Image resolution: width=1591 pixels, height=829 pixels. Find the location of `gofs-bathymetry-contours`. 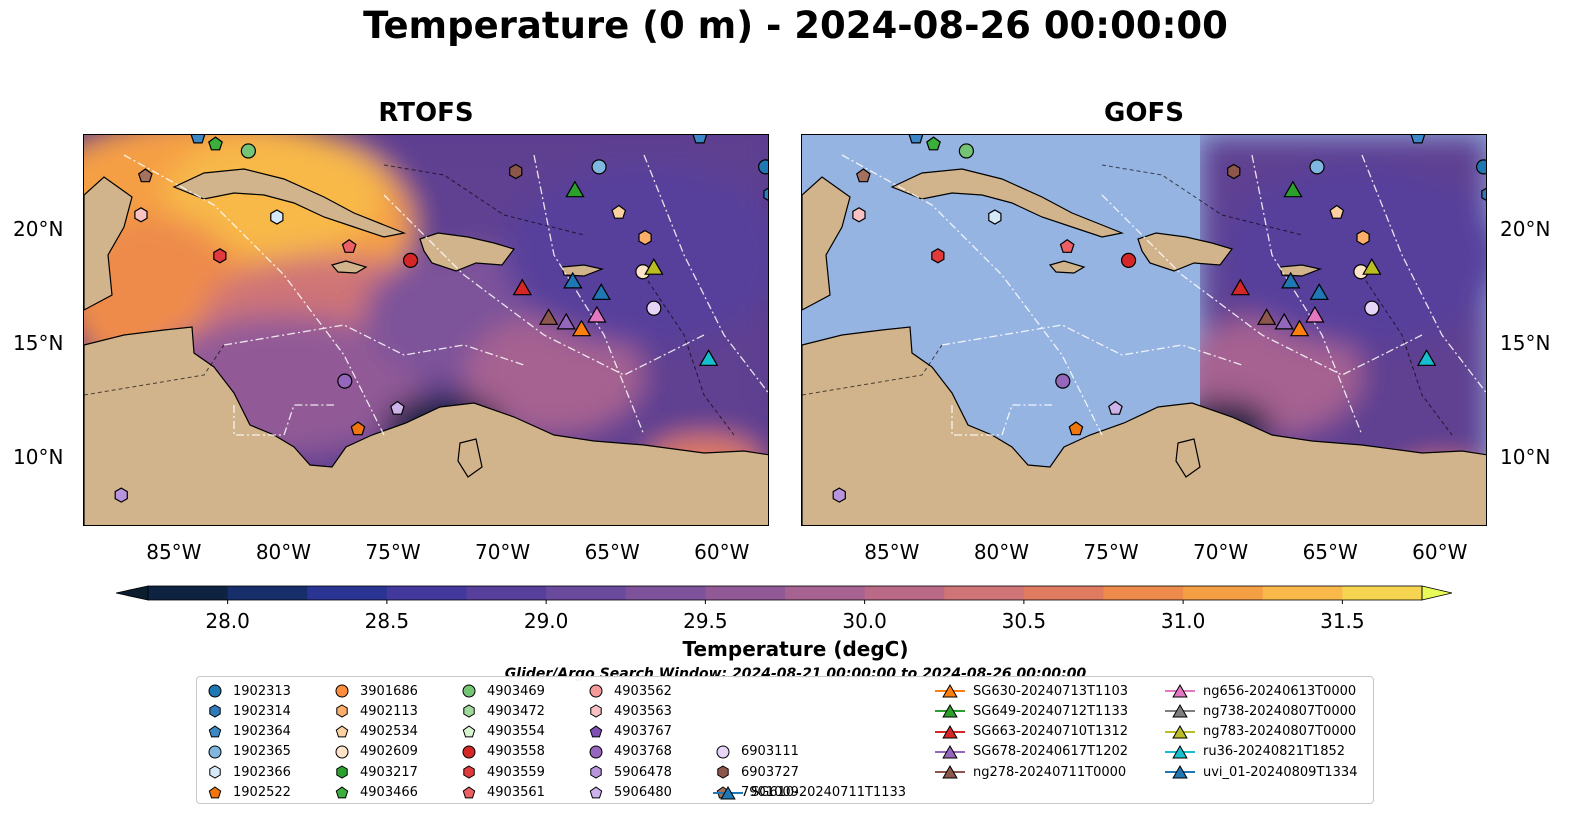

gofs-bathymetry-contours is located at coordinates (1127, 300).